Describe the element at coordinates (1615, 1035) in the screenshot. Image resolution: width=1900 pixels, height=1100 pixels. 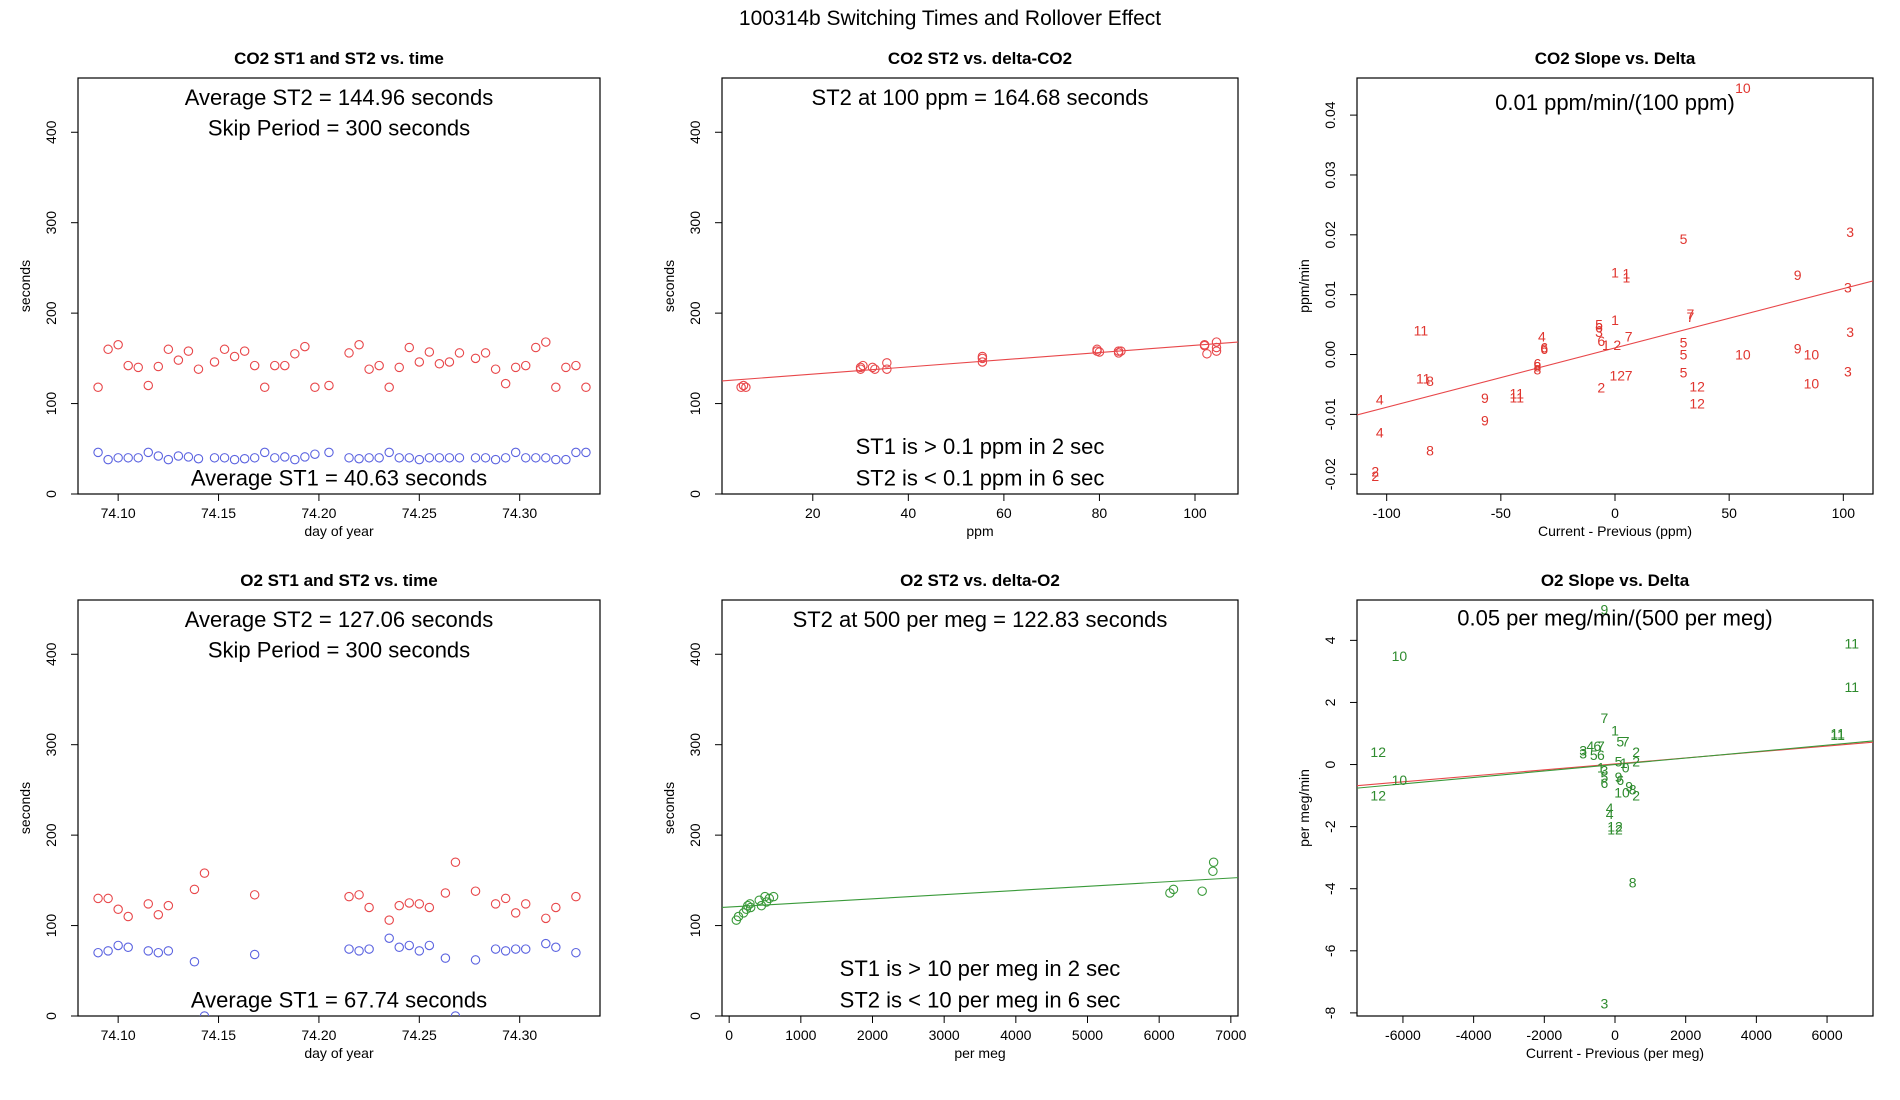
I see `x-tick-label: 0` at that location.